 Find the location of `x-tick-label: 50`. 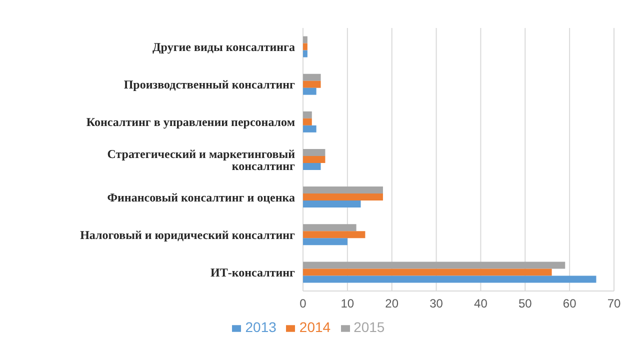

x-tick-label: 50 is located at coordinates (525, 303).